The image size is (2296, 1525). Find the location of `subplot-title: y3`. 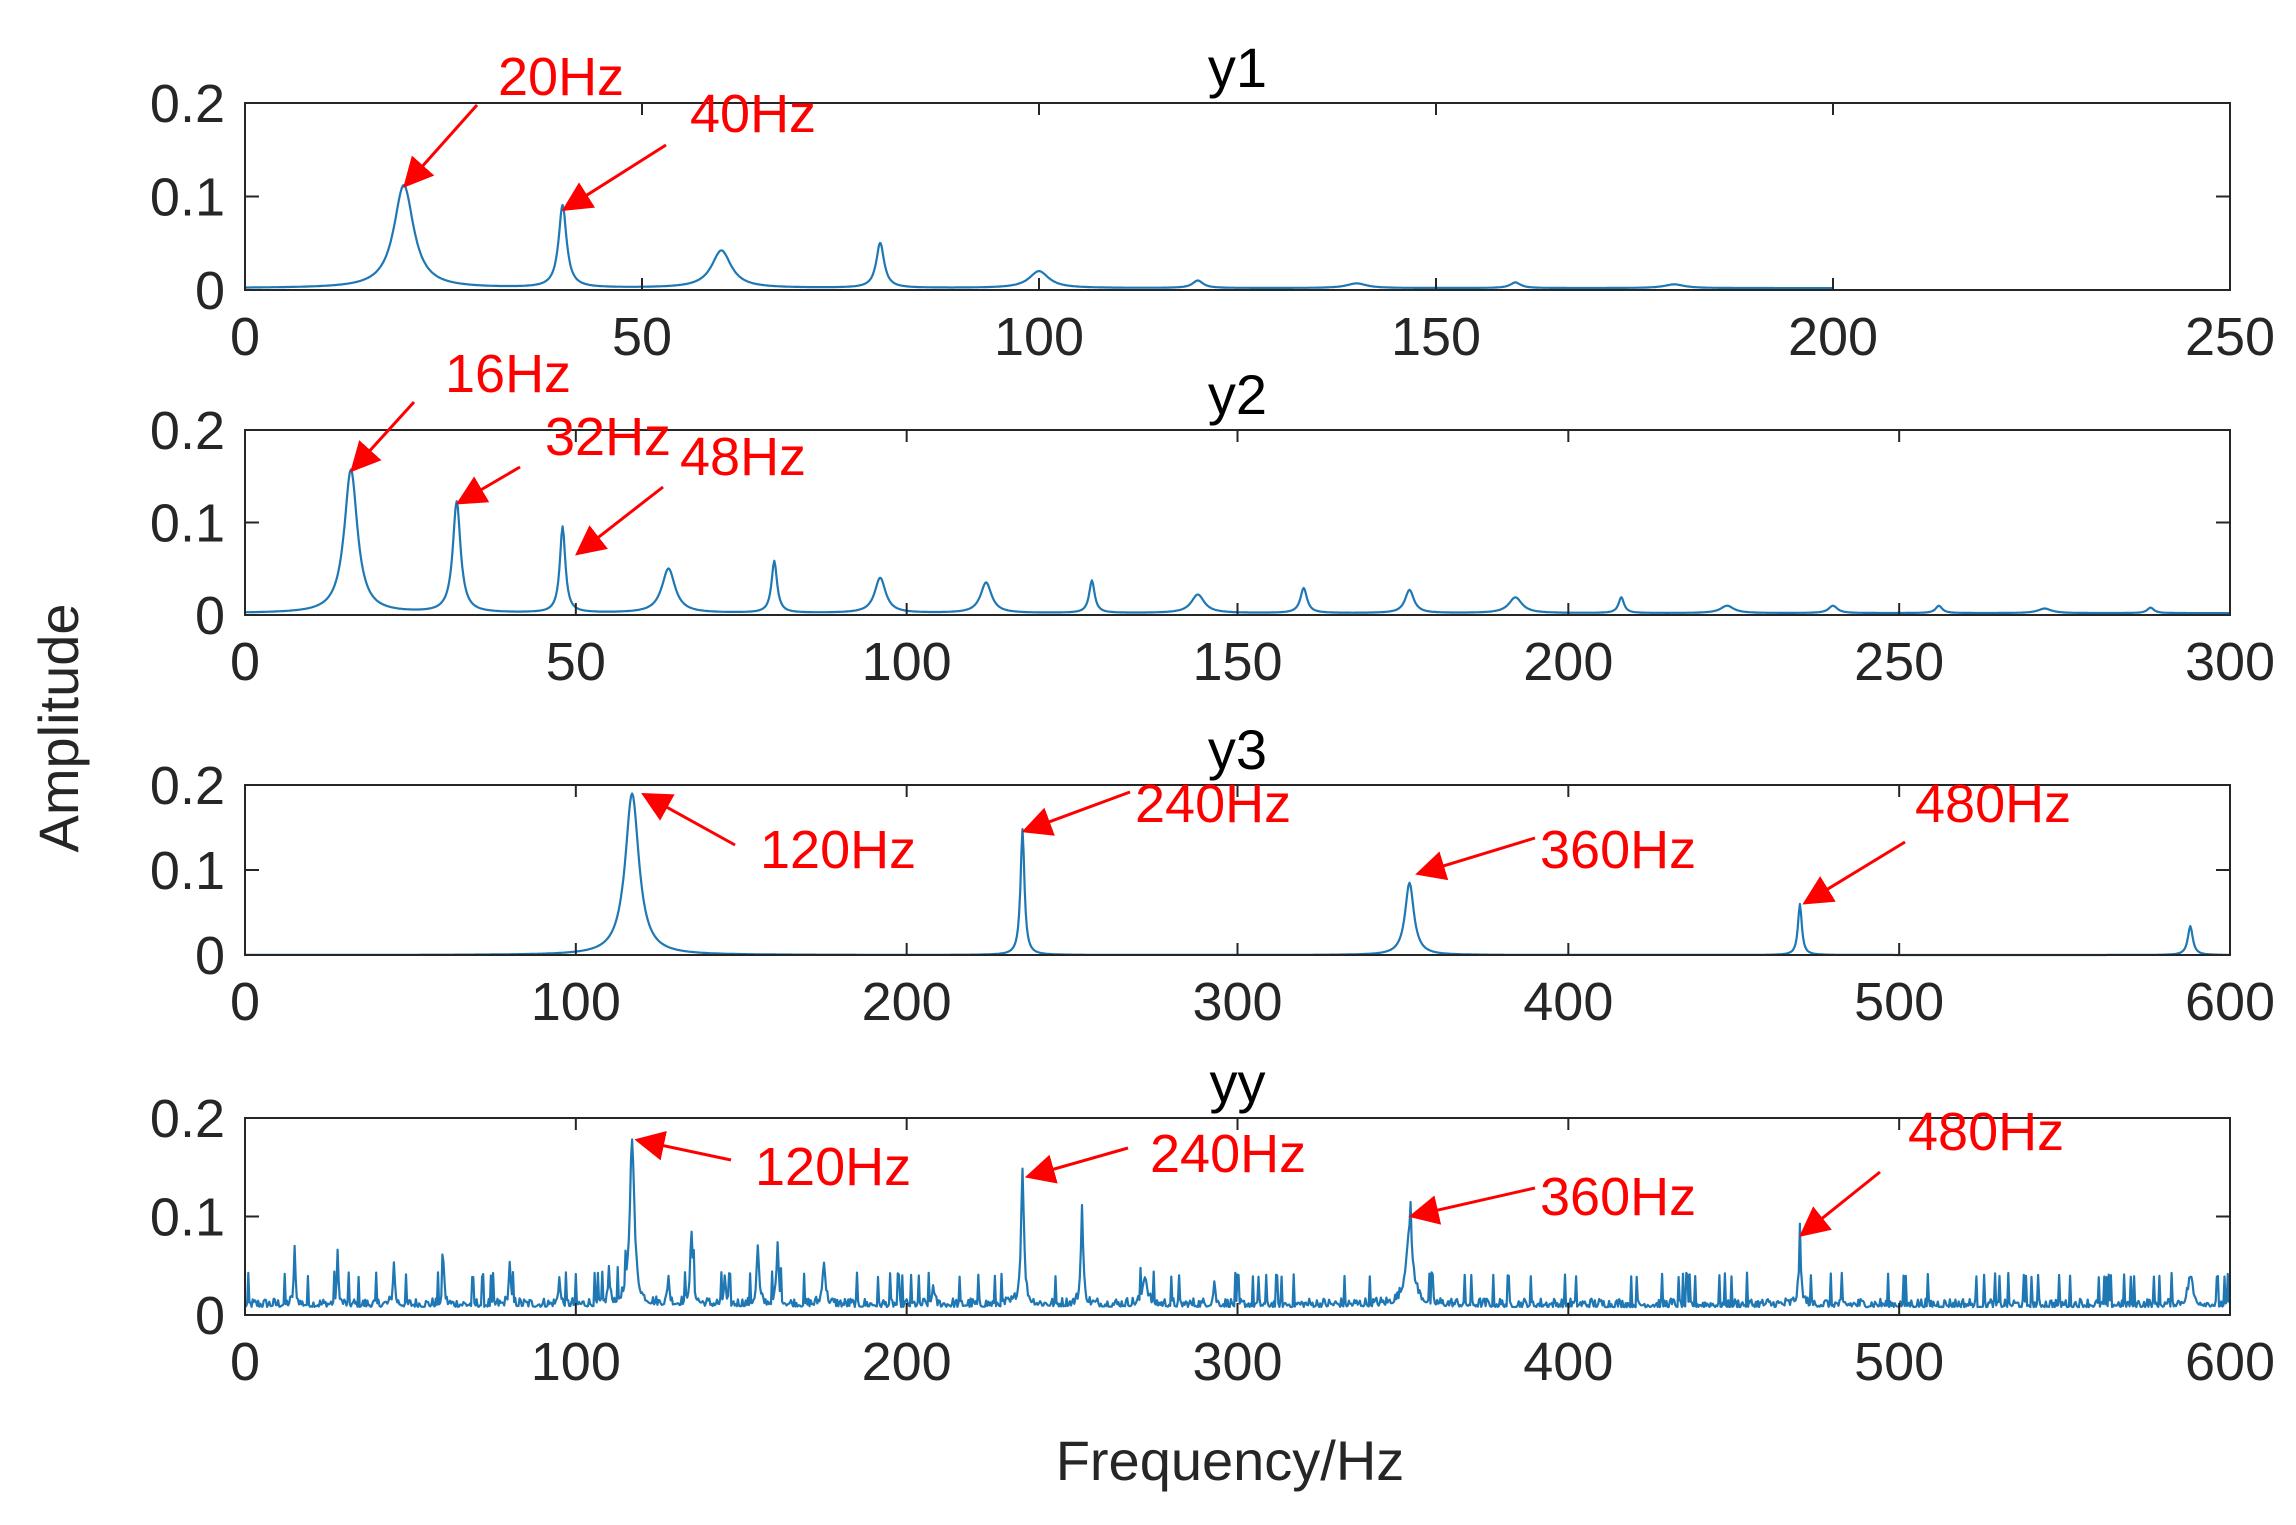

subplot-title: y3 is located at coordinates (1237, 749).